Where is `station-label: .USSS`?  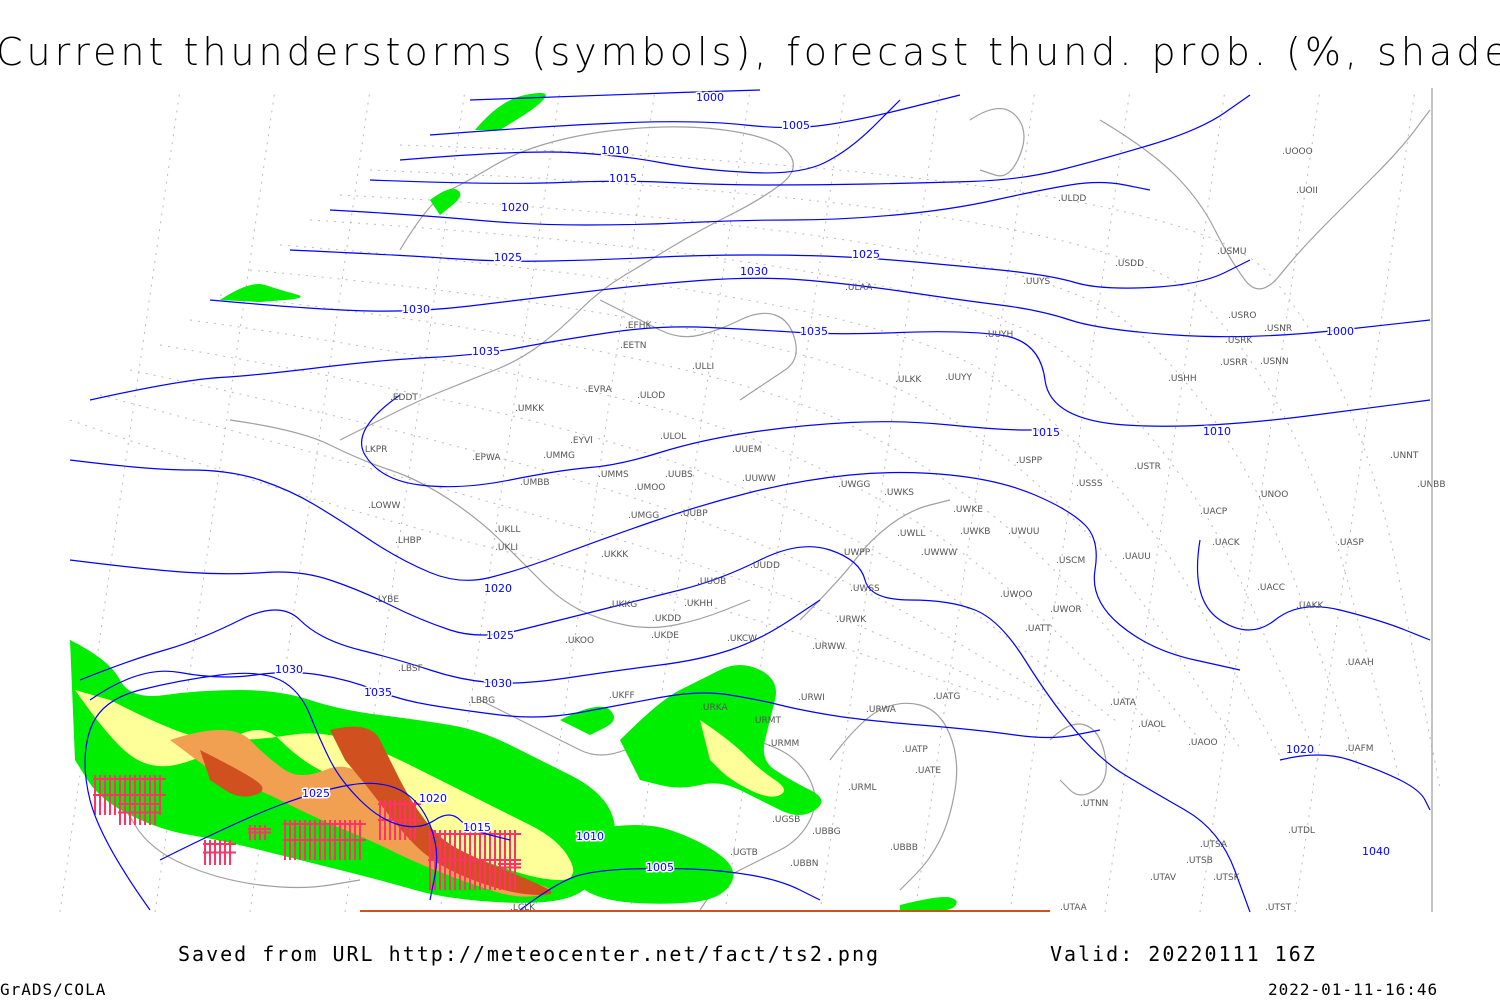
station-label: .USSS is located at coordinates (1089, 484).